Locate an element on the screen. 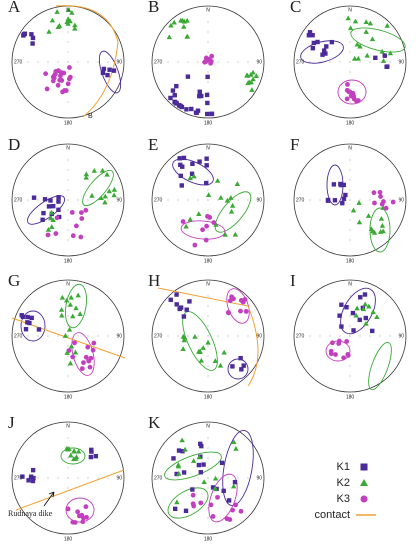  stereonet: N 270 90 180 E is located at coordinates (206, 199).